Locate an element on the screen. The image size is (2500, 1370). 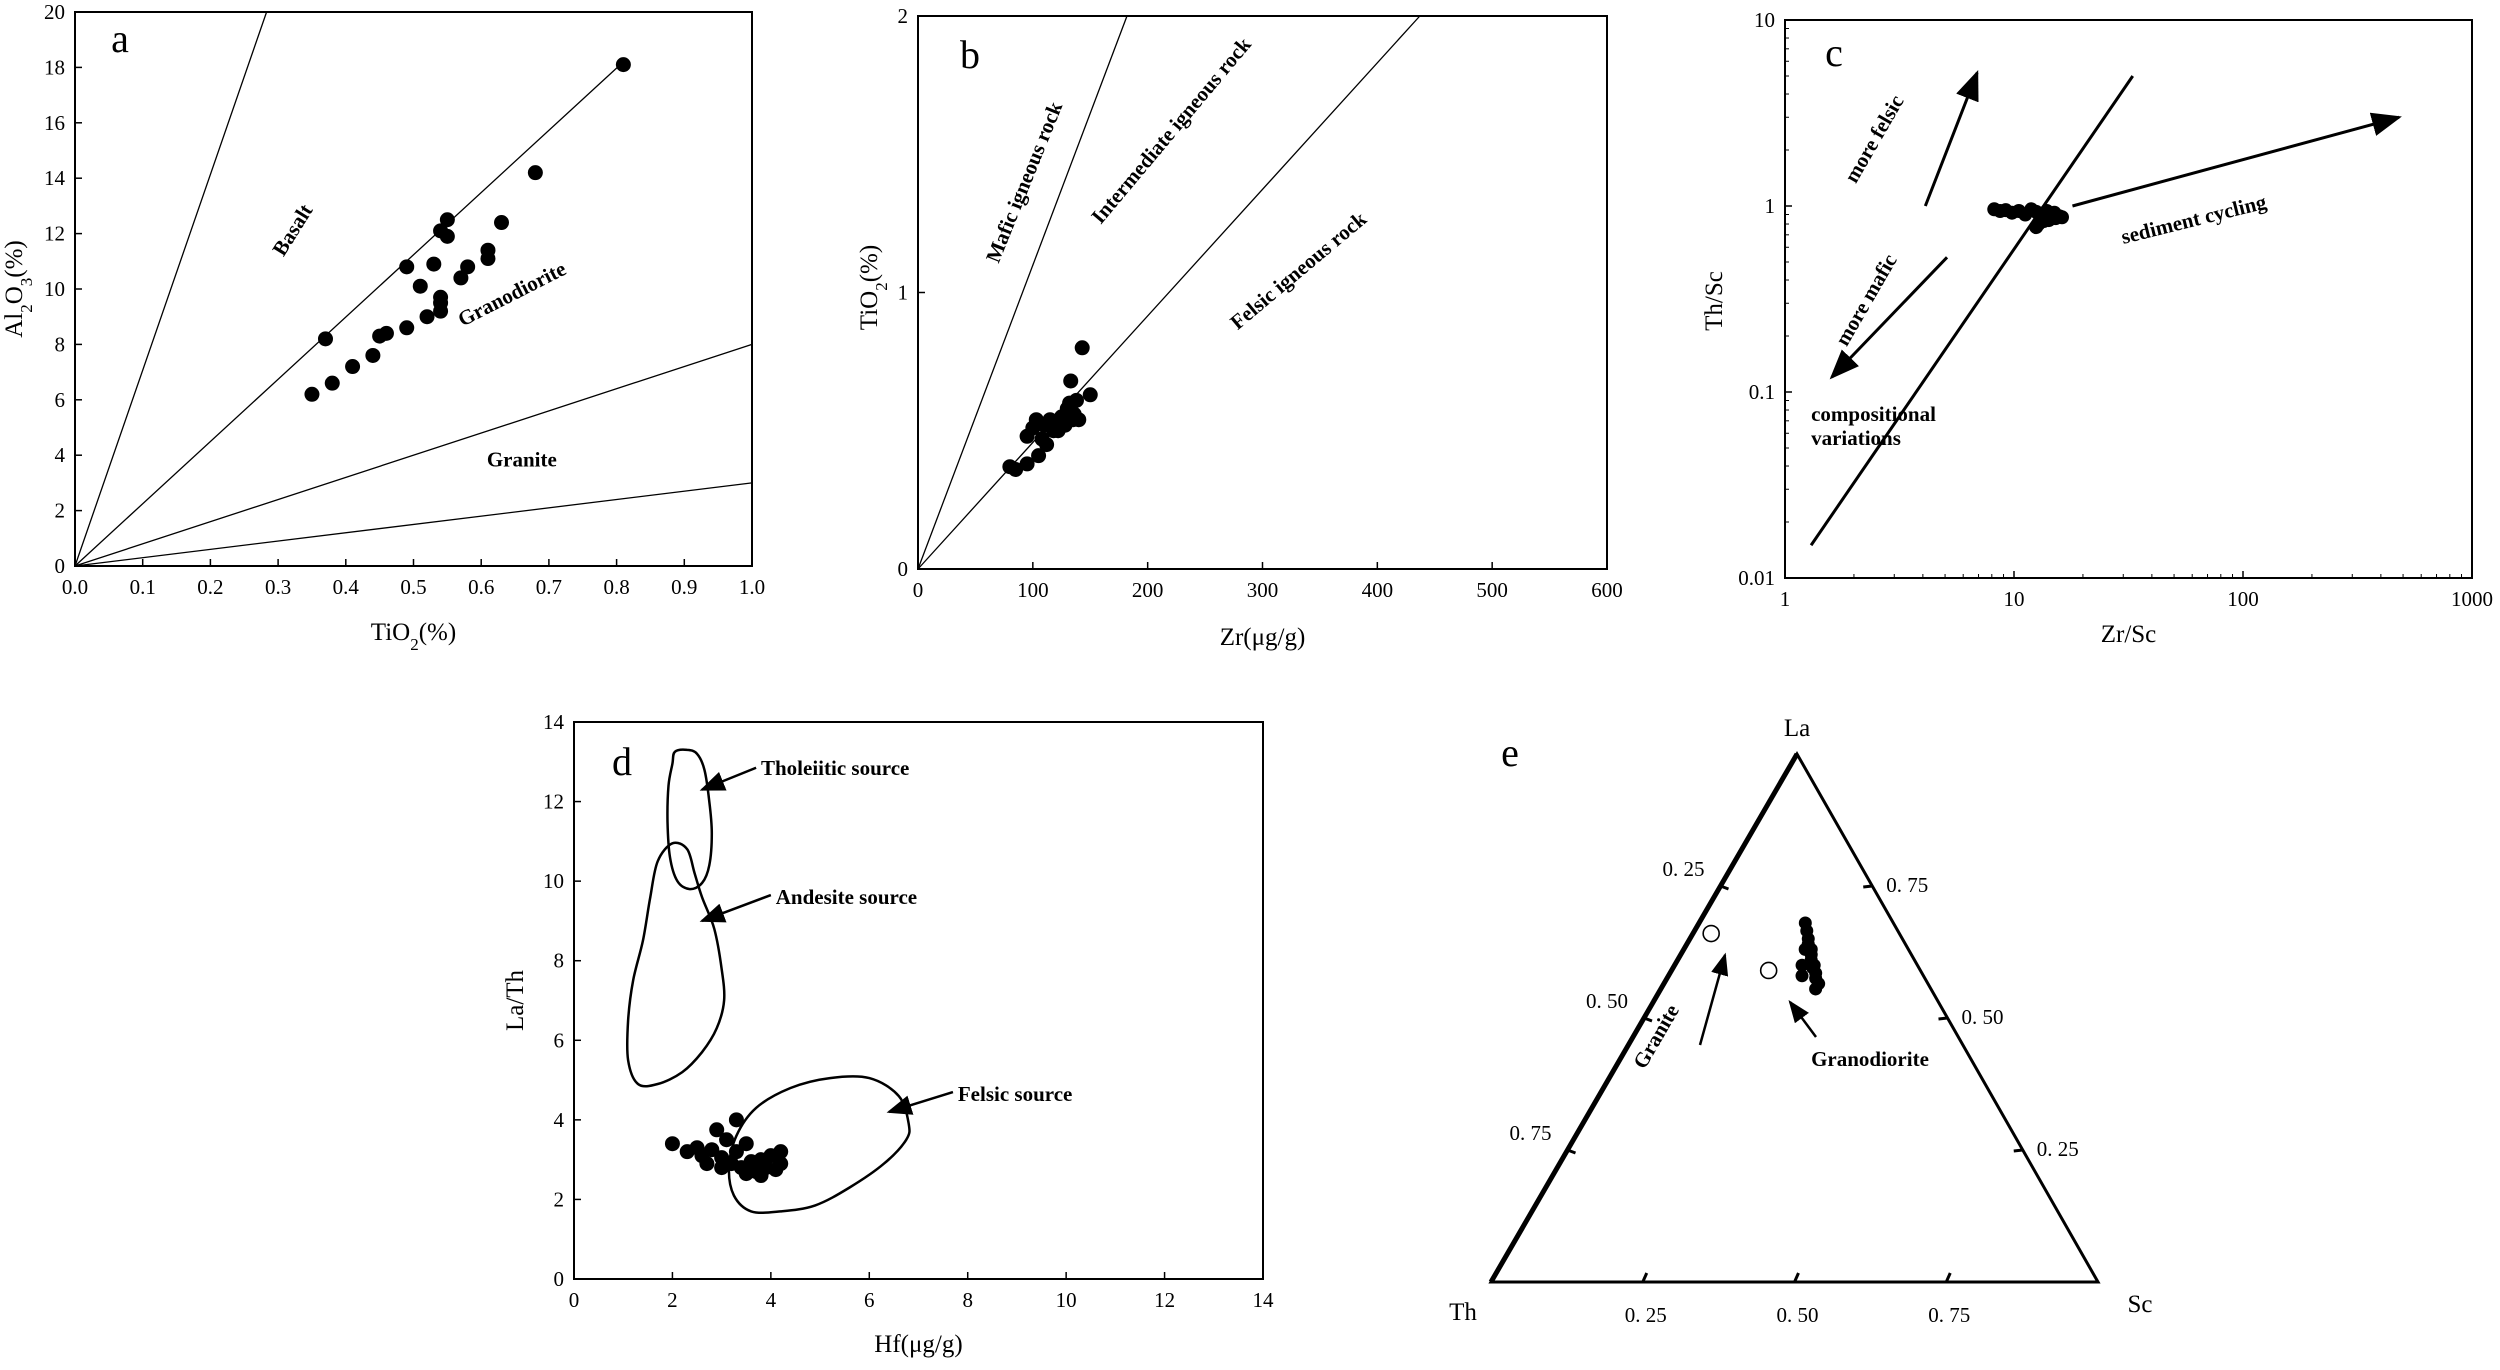
field-label: Mafic igneous rock is located at coordinates (1024, 182).